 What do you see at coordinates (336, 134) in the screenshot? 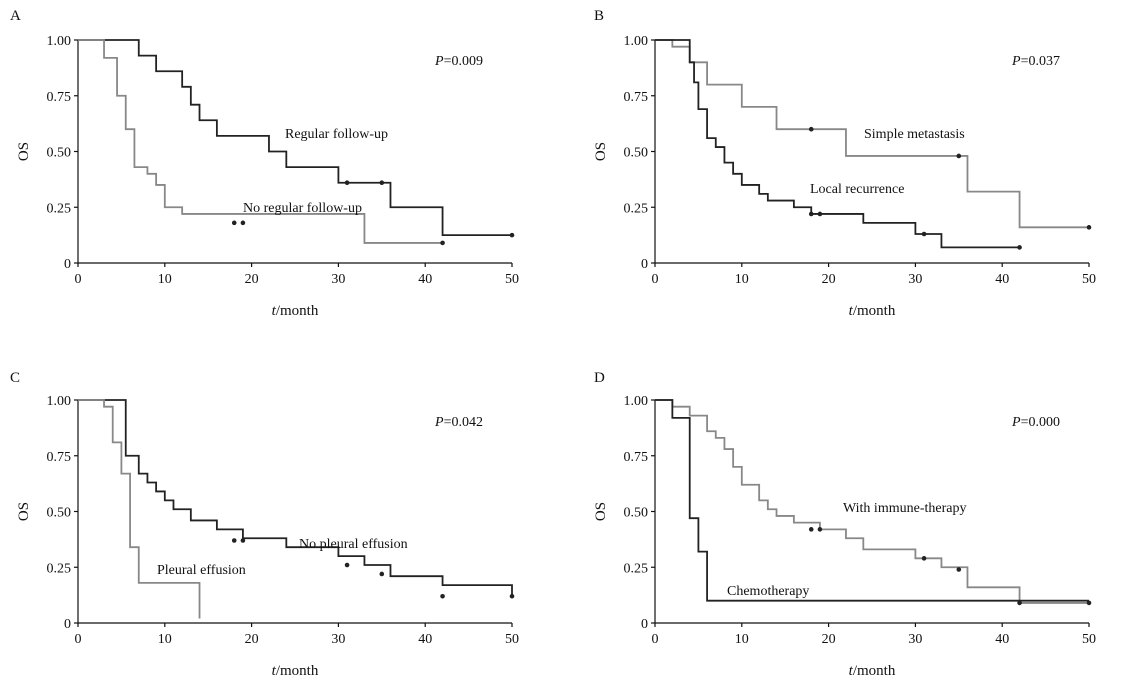
I see `curve-label-1: Regular follow-up` at bounding box center [336, 134].